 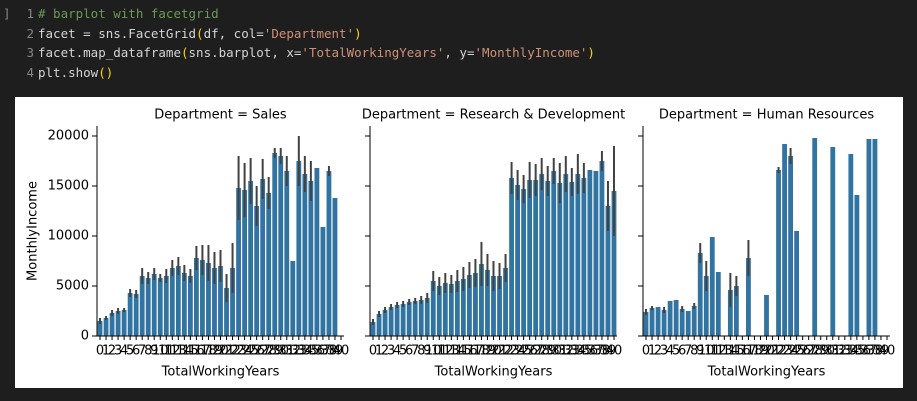 What do you see at coordinates (802, 351) in the screenshot?
I see `x-tick-label: 26` at bounding box center [802, 351].